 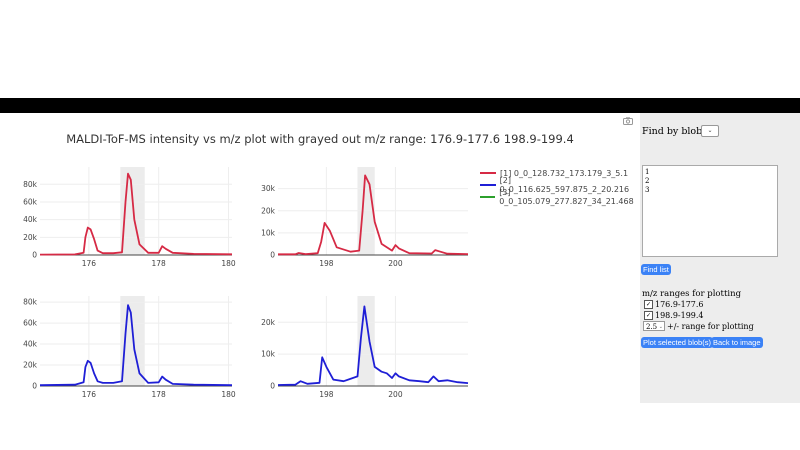 What do you see at coordinates (34, 386) in the screenshot?
I see `panel-3-ytick-label-0: 0` at bounding box center [34, 386].